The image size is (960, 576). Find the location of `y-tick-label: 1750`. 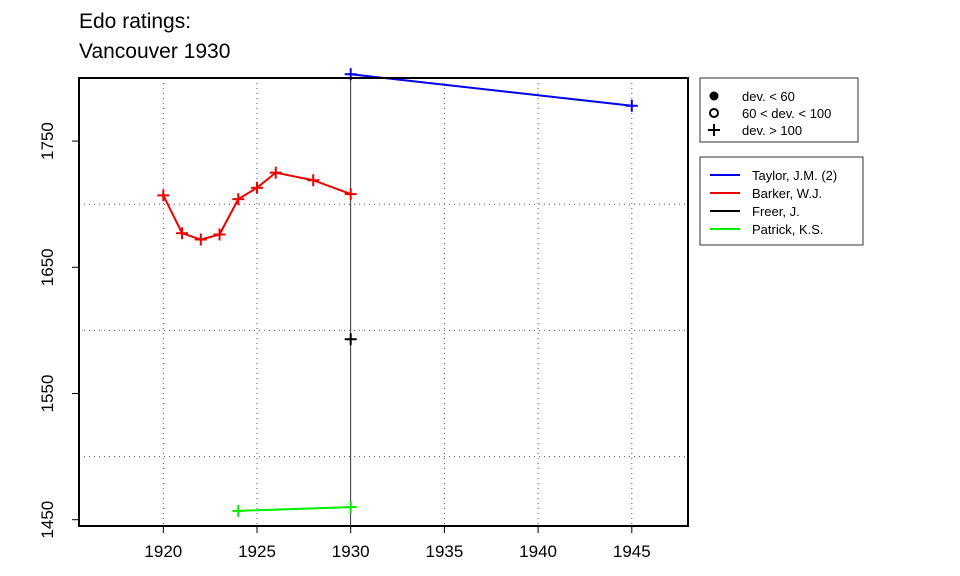

y-tick-label: 1750 is located at coordinates (47, 141).